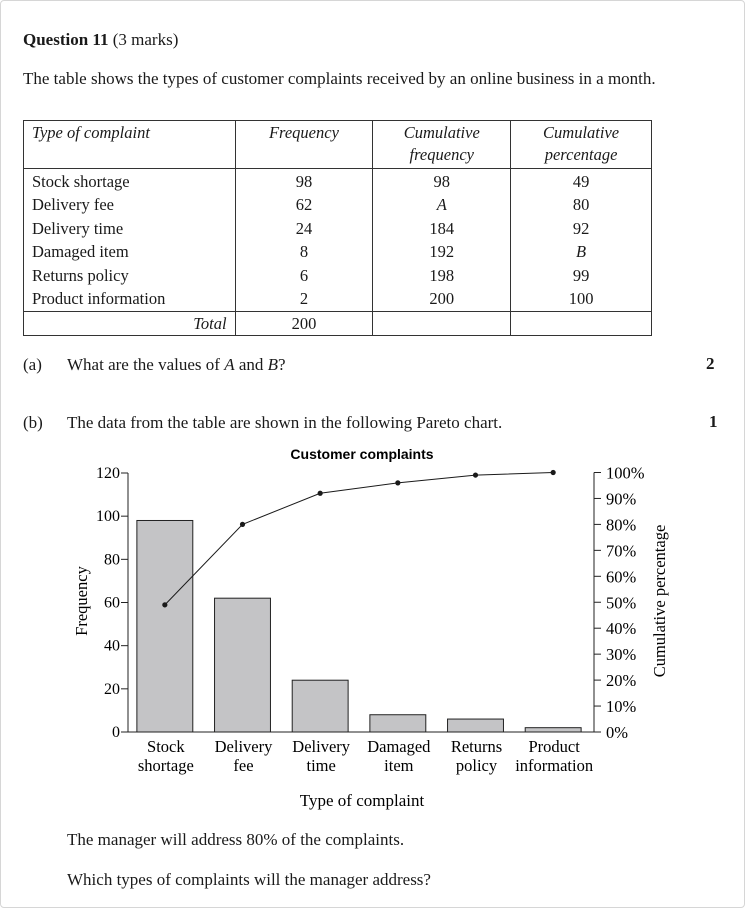 This screenshot has width=745, height=908. I want to click on y2-axis-label: Cumulative percentage, so click(659, 601).